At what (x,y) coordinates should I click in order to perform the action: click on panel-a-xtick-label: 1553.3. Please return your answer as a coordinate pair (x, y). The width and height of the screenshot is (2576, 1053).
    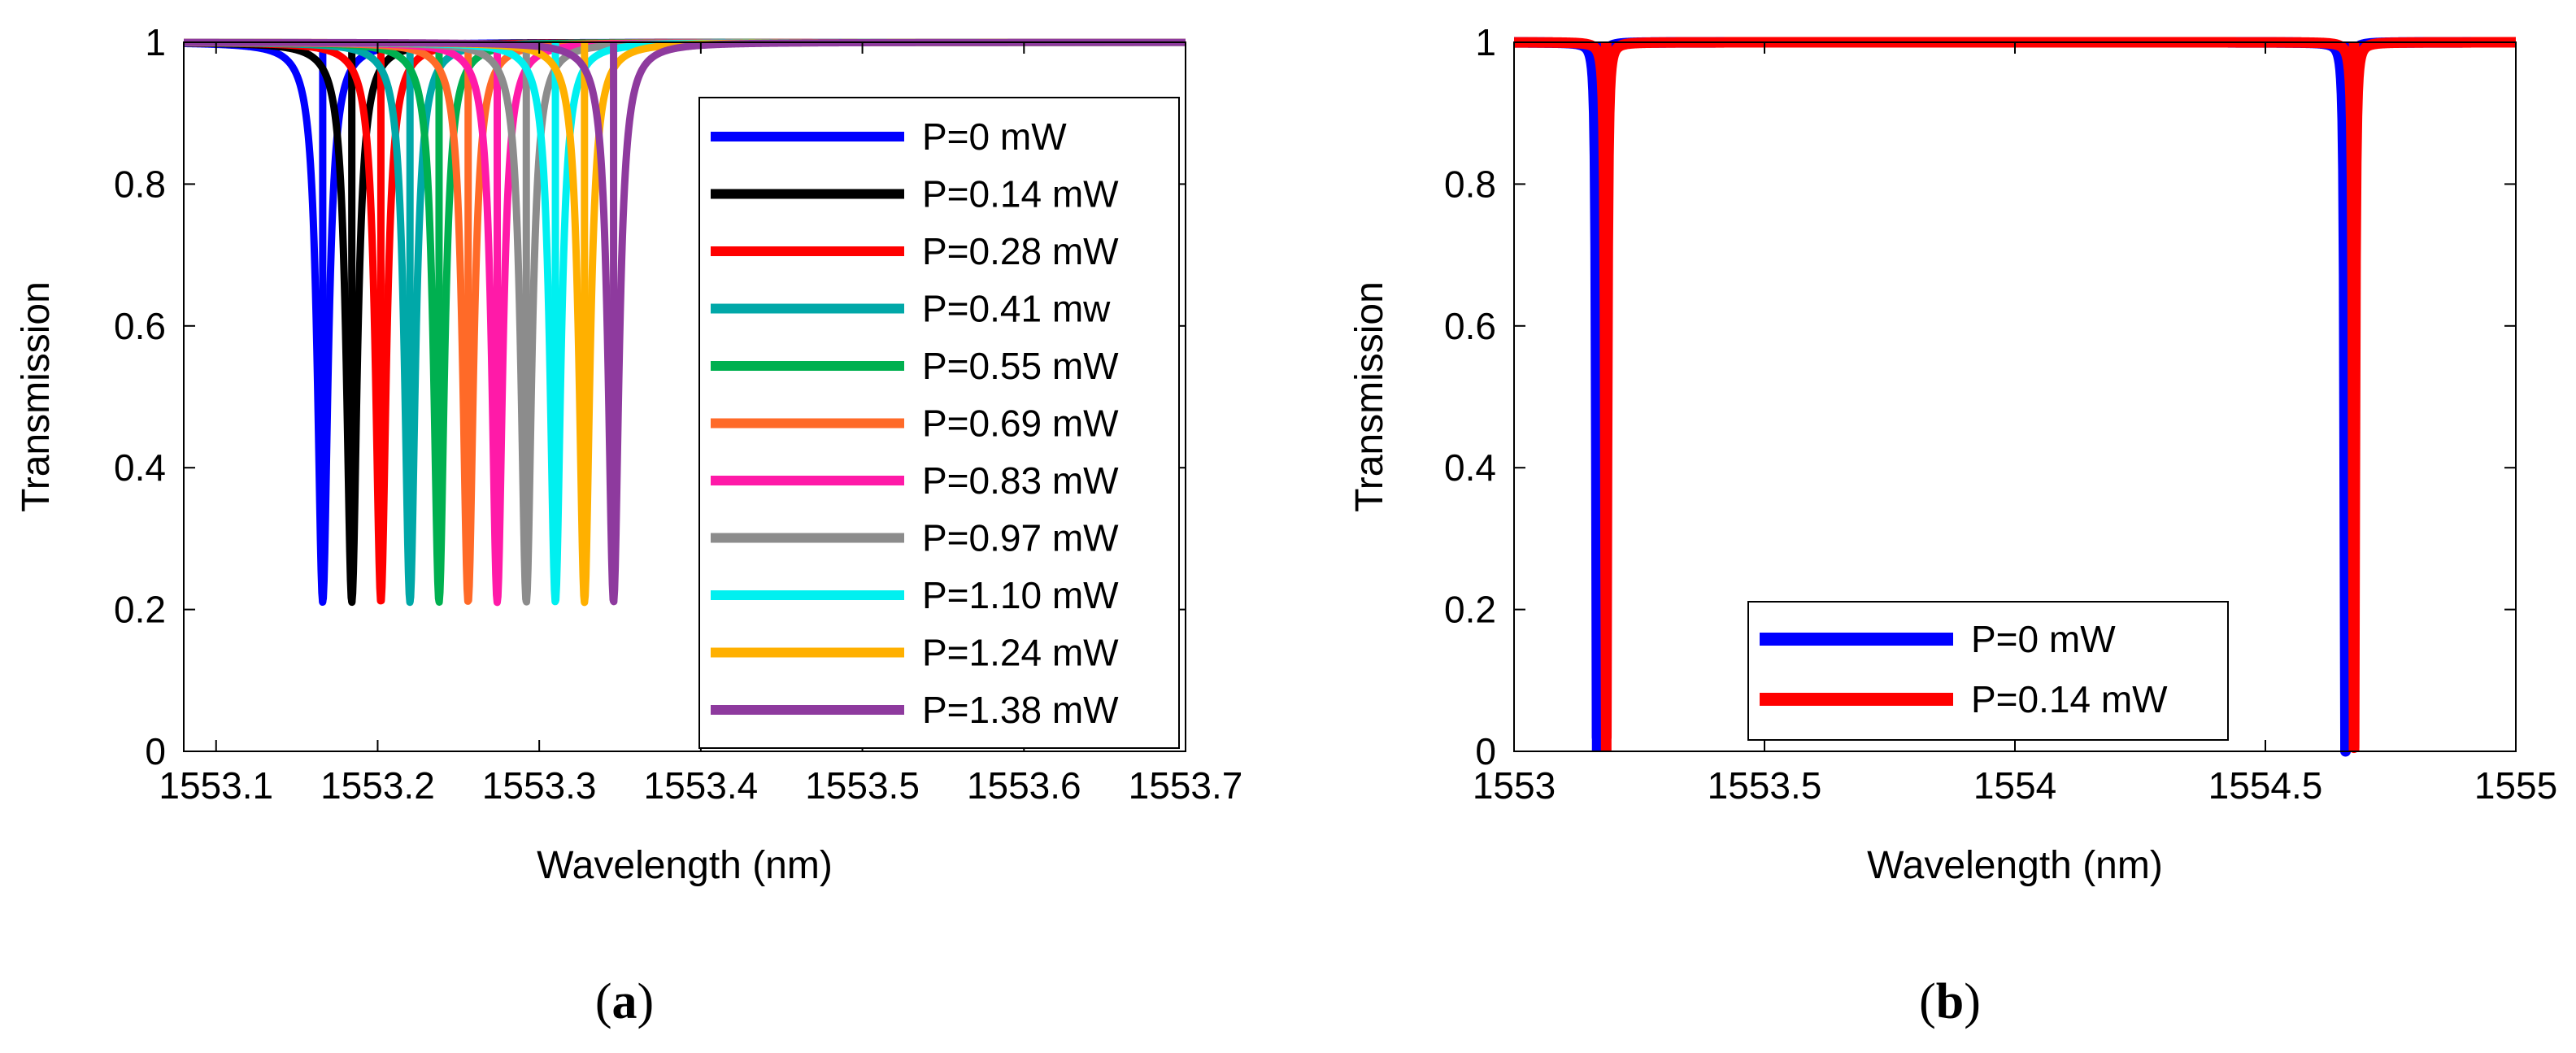
    Looking at the image, I should click on (540, 785).